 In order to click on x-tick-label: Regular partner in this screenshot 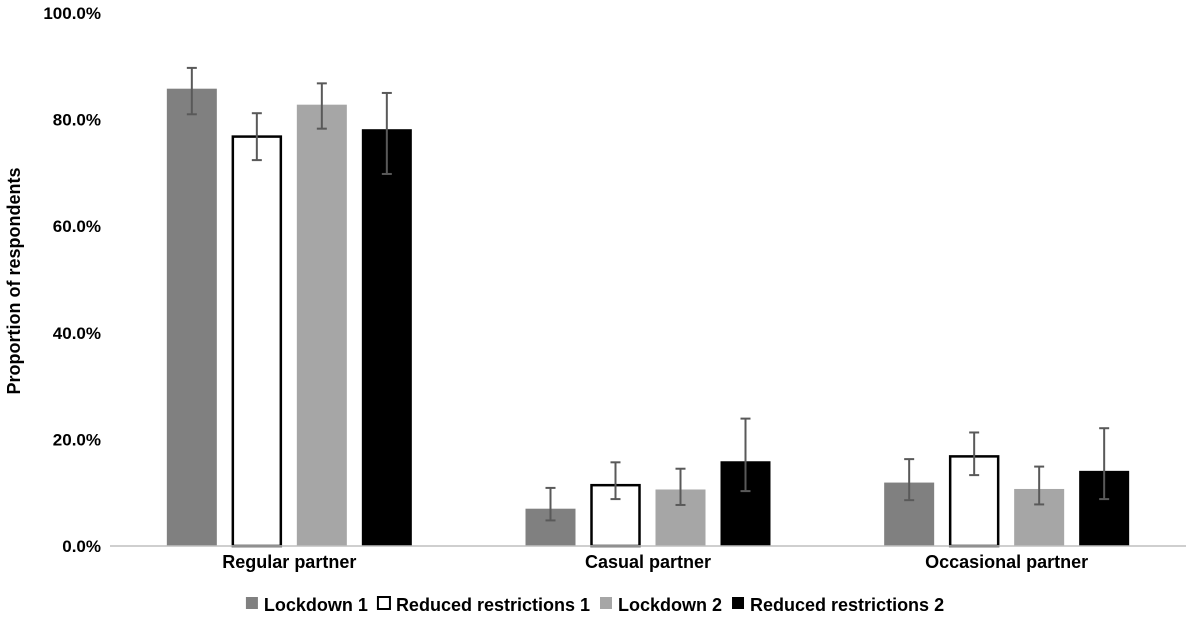, I will do `click(289, 562)`.